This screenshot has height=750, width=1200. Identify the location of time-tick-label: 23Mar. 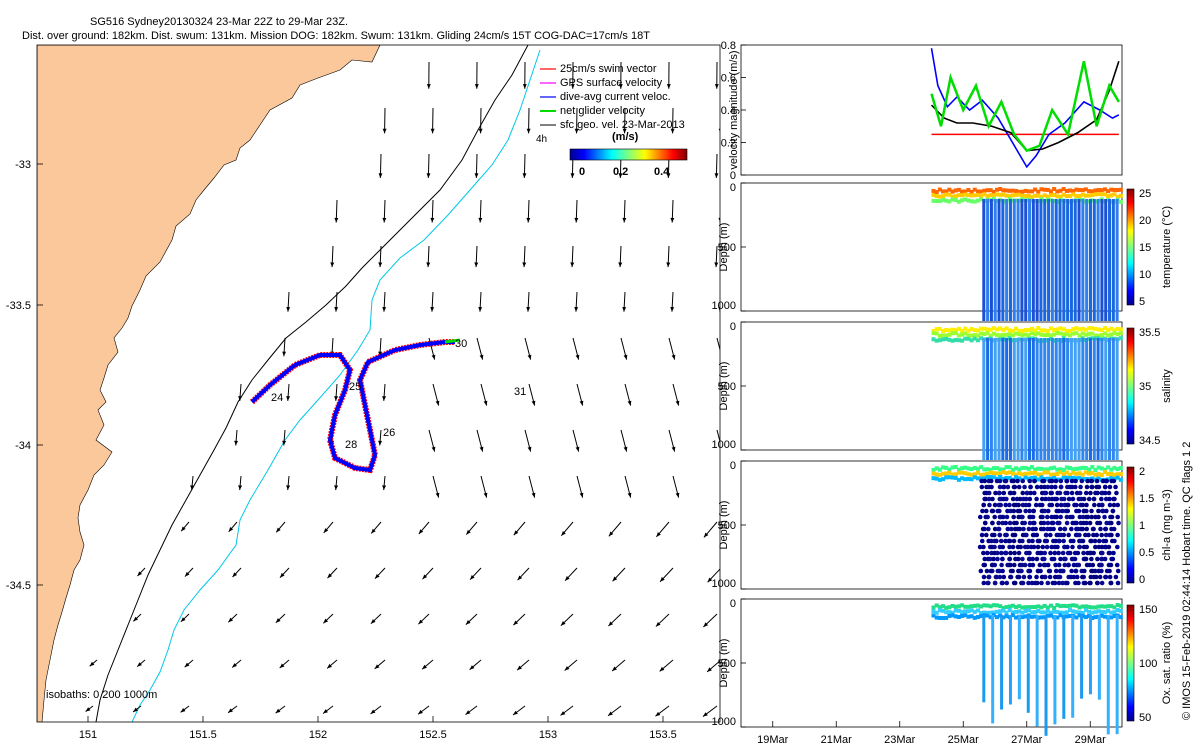
(900, 740).